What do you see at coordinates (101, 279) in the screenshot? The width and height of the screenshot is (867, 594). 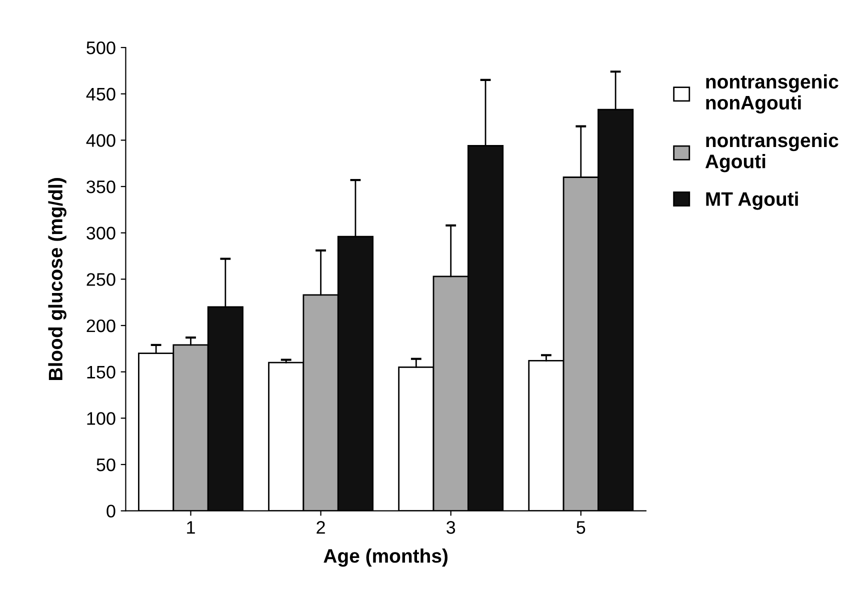 I see `y-tick-label: 250` at bounding box center [101, 279].